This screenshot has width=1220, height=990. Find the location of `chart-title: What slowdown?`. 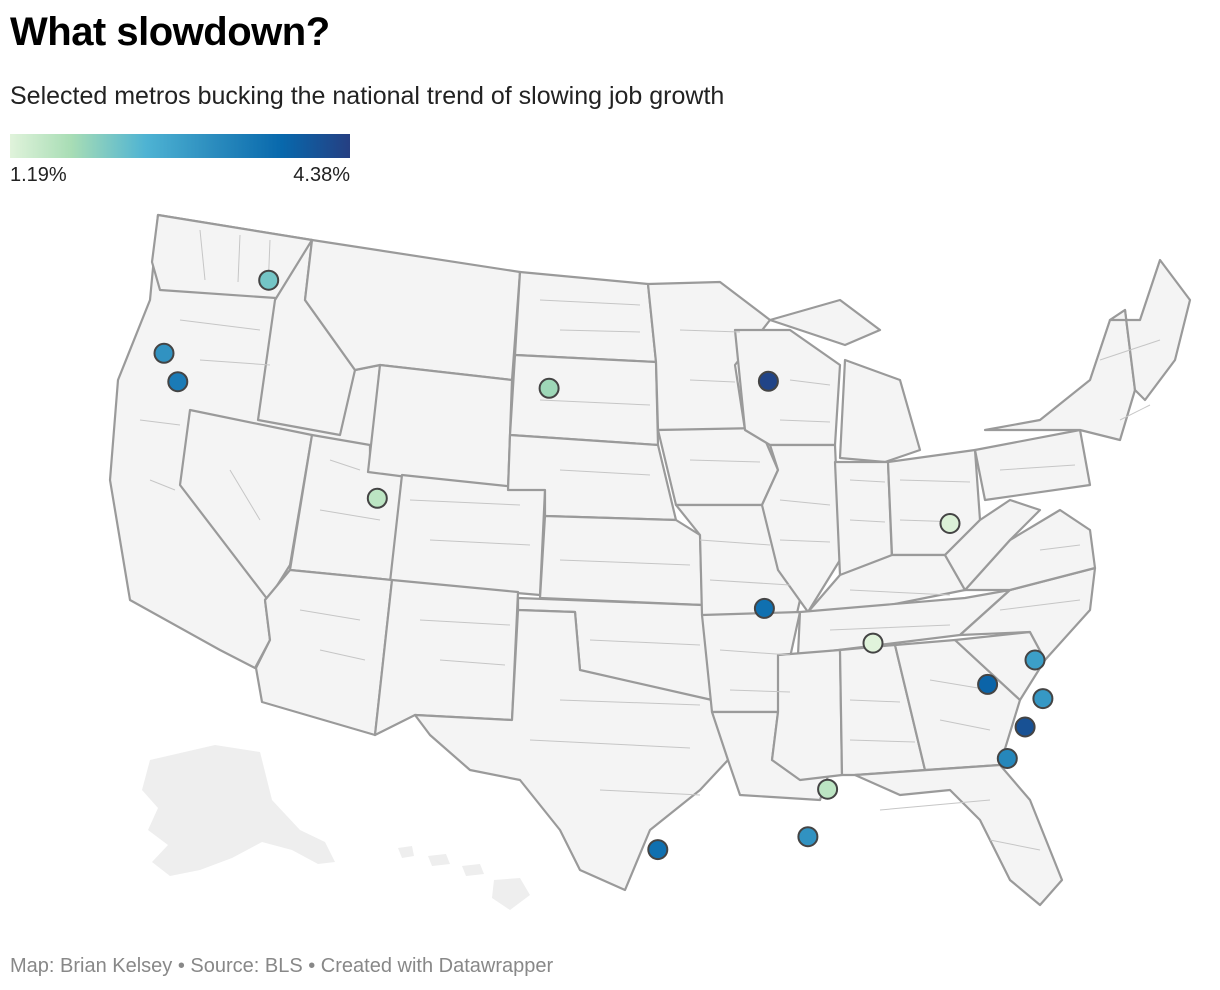

chart-title: What slowdown? is located at coordinates (170, 32).